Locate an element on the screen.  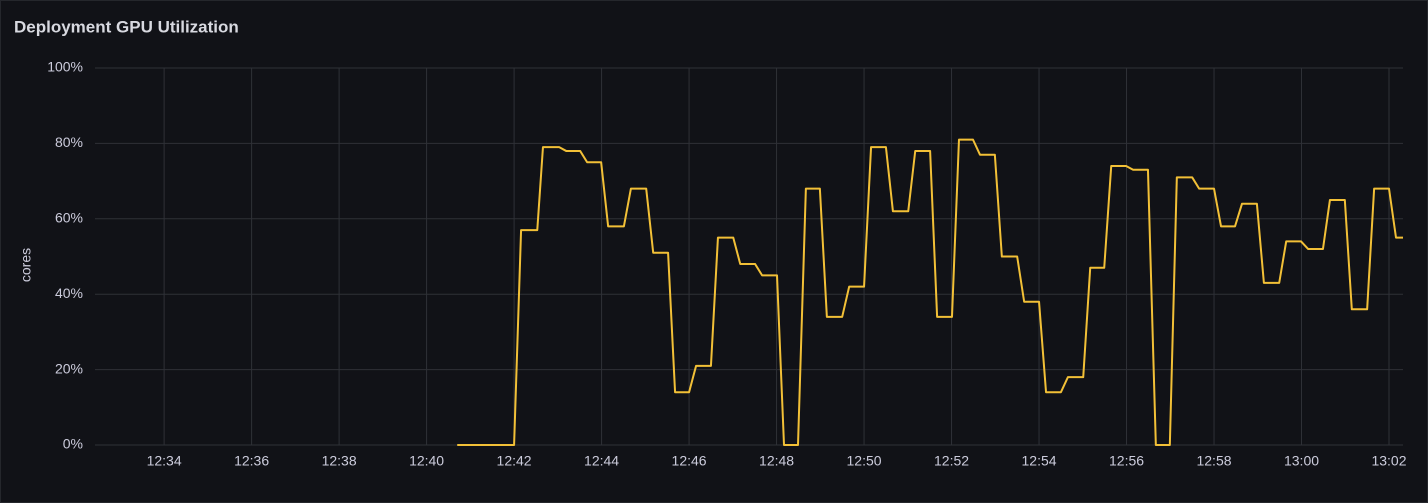
x-tick-label: 12:52 is located at coordinates (951, 461).